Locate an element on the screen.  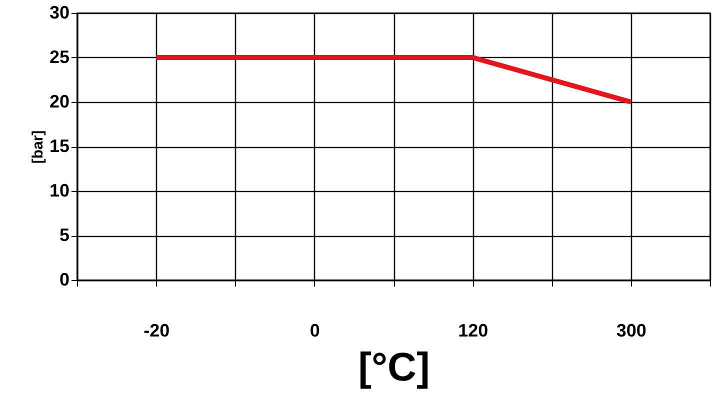
y-tick-label: 20 is located at coordinates (59, 102).